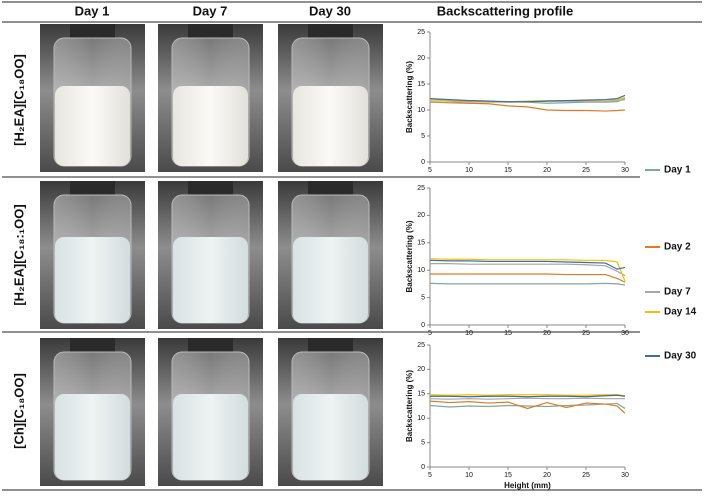 This screenshot has width=704, height=504. Describe the element at coordinates (210, 10) in the screenshot. I see `column-header: Day 7` at that location.